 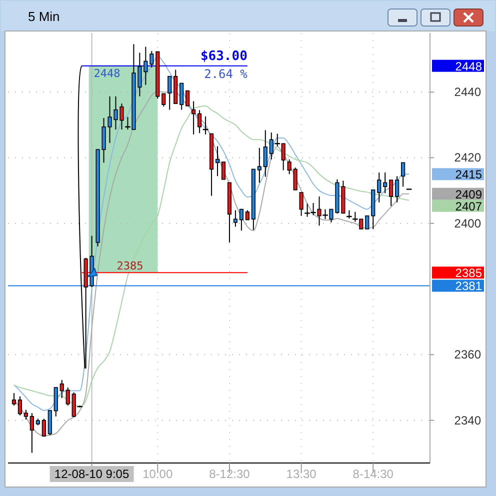 I want to click on x-tick-label: 12-08-10 9:05, so click(x=92, y=474).